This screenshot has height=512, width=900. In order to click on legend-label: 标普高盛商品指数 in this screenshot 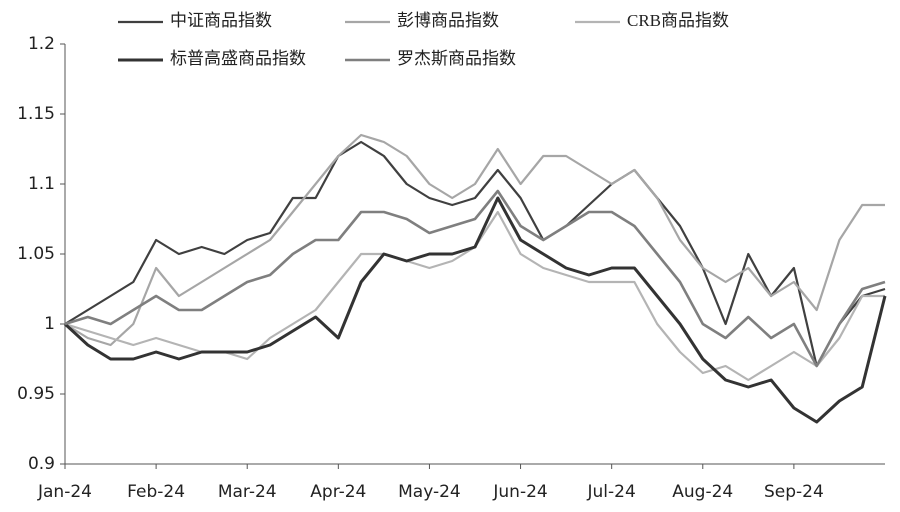, I will do `click(238, 58)`.